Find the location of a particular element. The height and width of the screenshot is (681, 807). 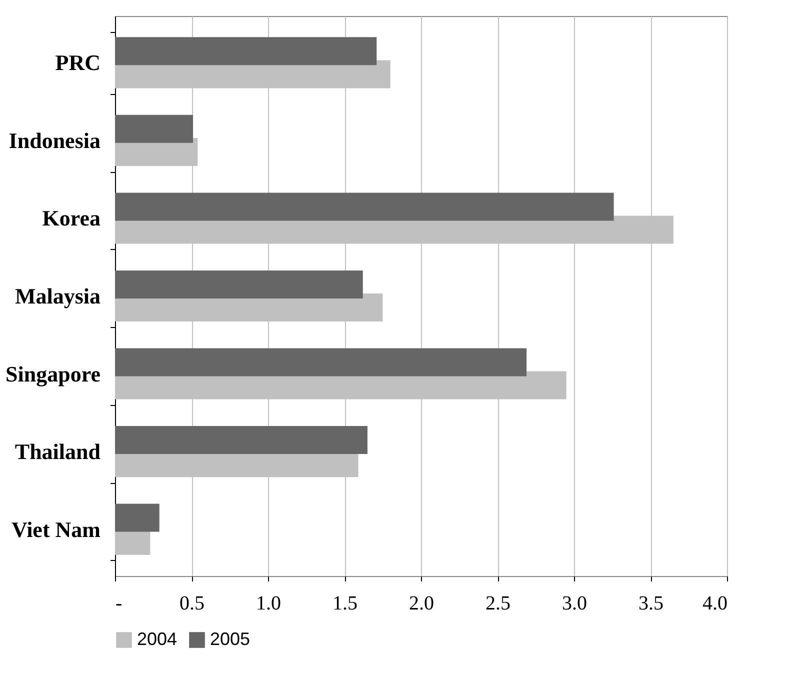

y-tick-label: Indonesia is located at coordinates (54, 140).